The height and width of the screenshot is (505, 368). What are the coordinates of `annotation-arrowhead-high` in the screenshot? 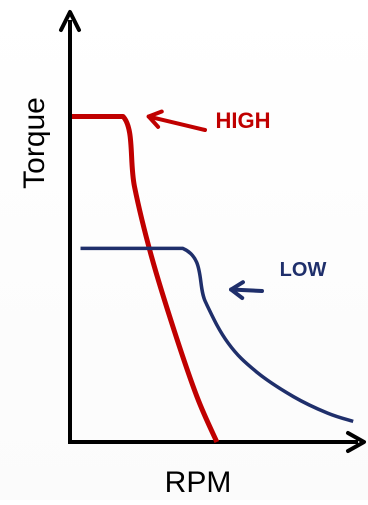 It's located at (155, 119).